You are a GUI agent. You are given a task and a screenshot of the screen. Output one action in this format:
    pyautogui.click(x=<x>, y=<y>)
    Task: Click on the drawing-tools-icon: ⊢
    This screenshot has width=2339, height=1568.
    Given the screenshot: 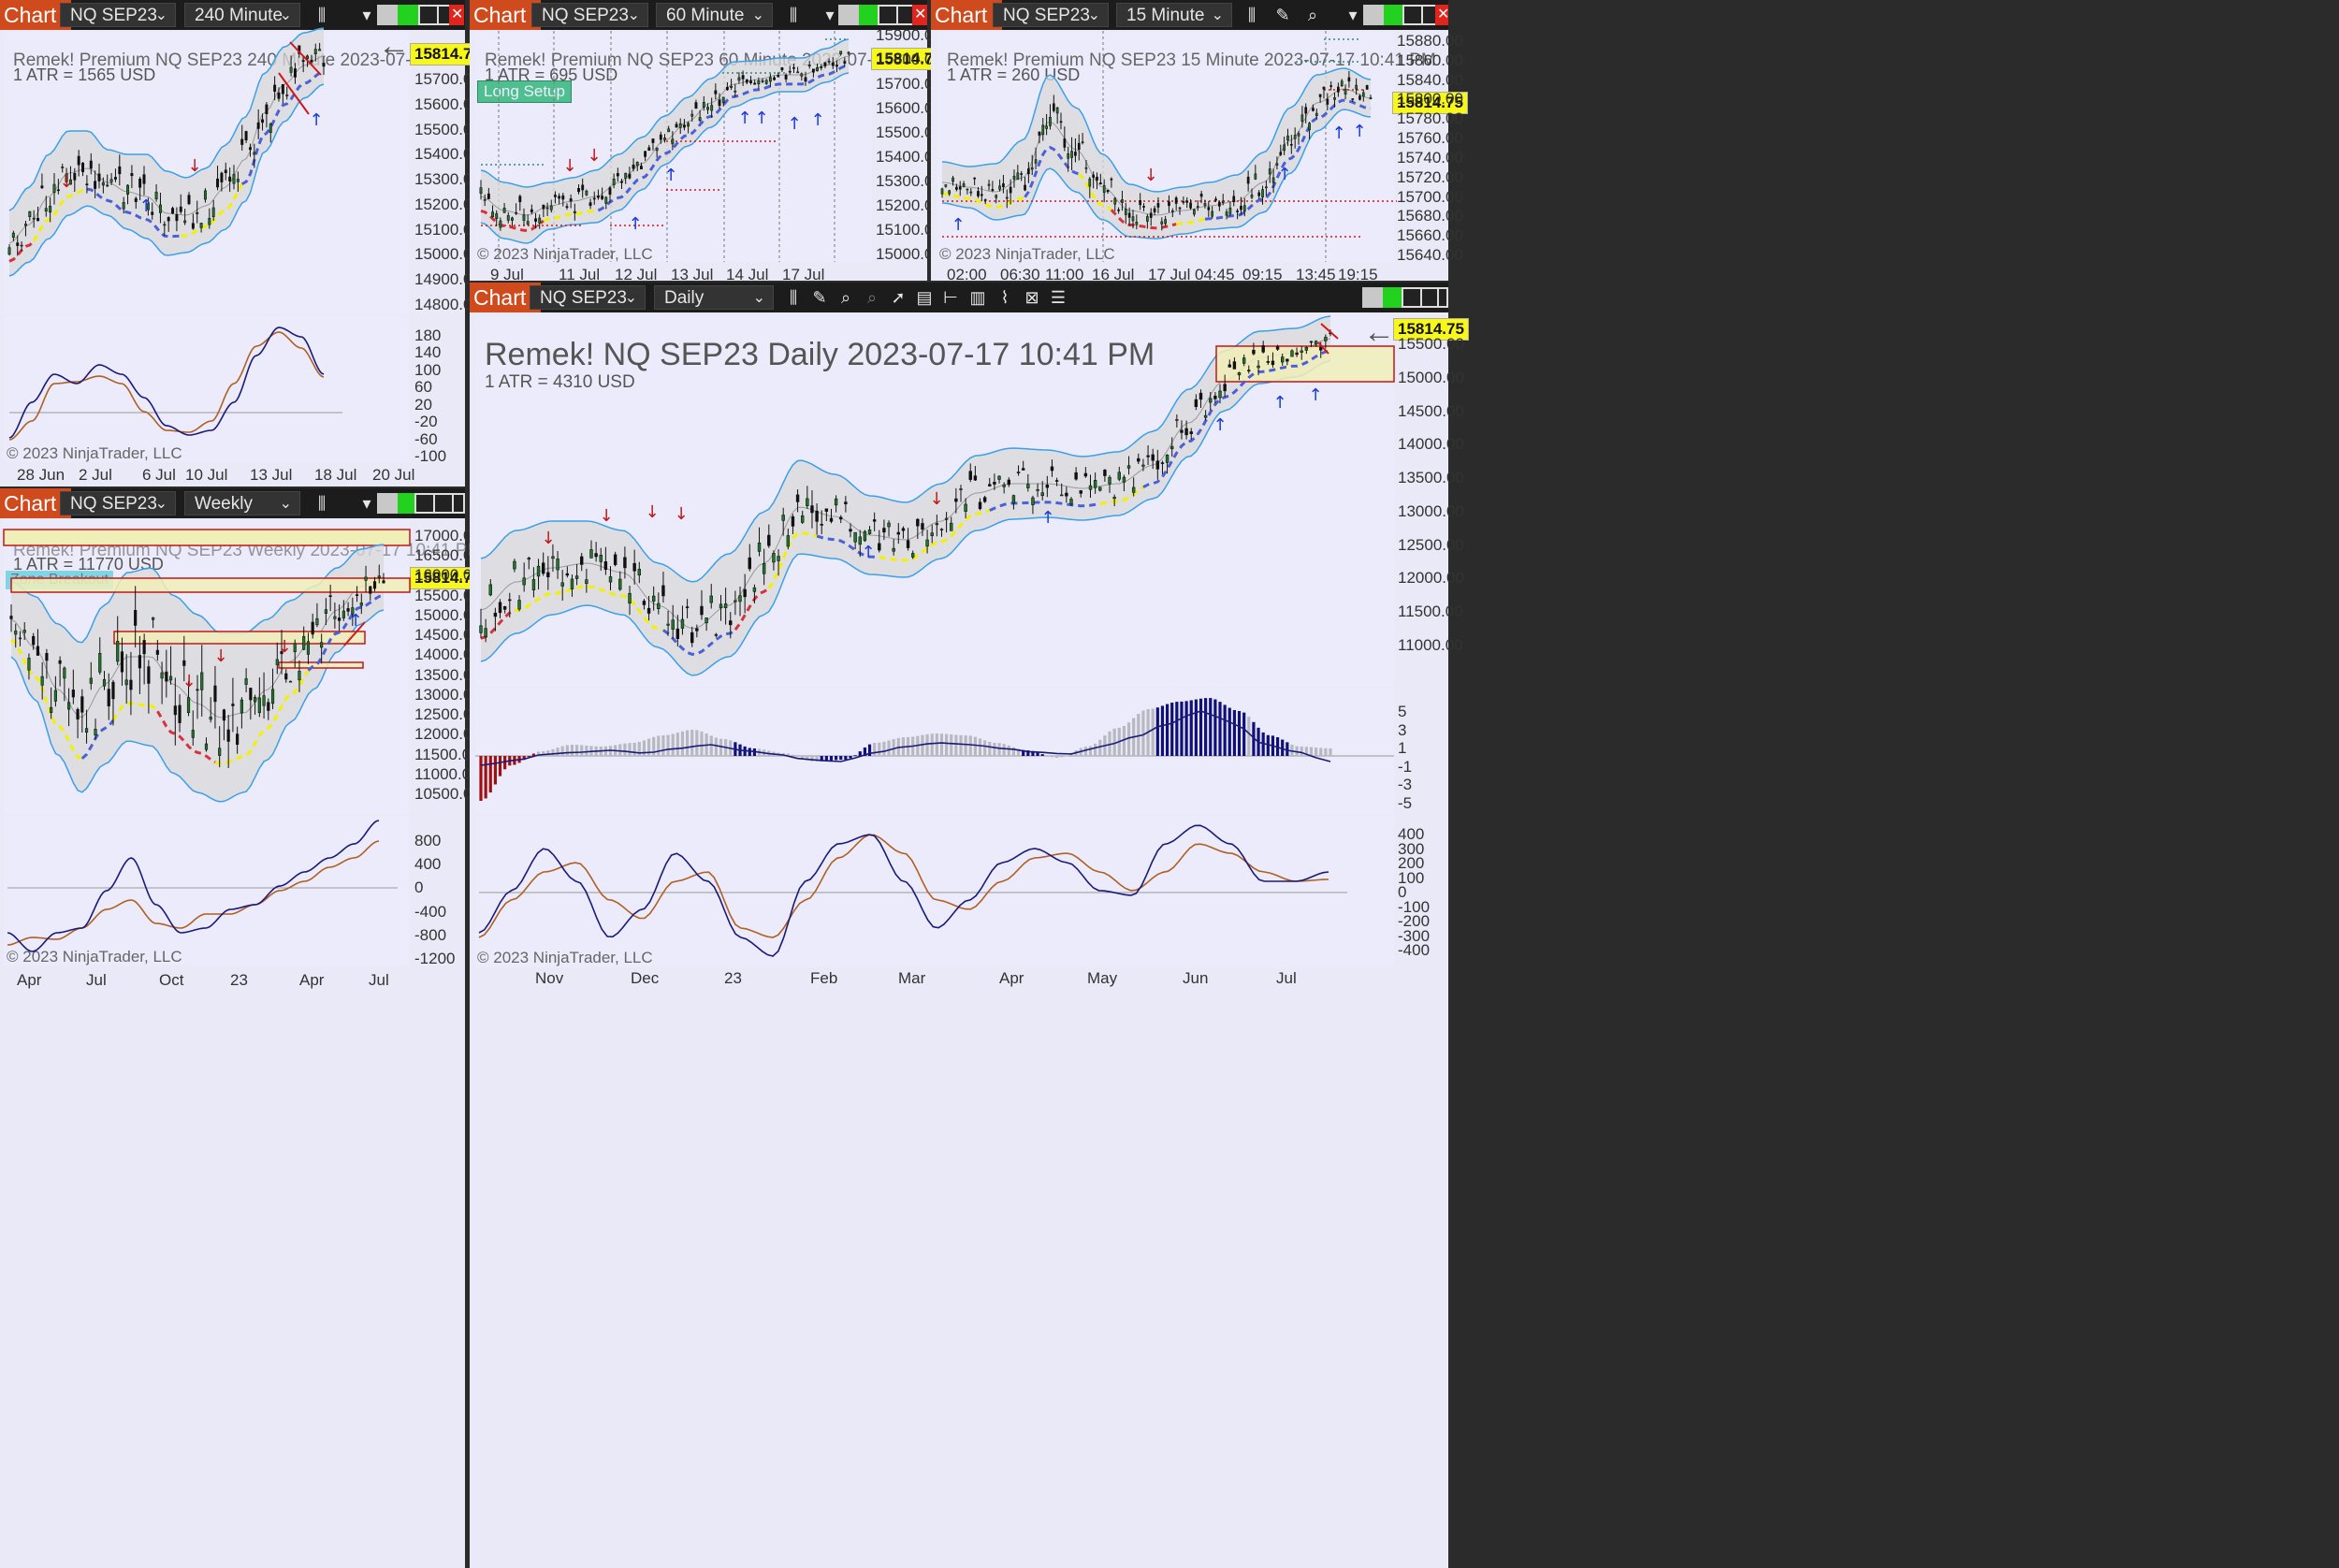 What is the action you would take?
    pyautogui.click(x=950, y=297)
    